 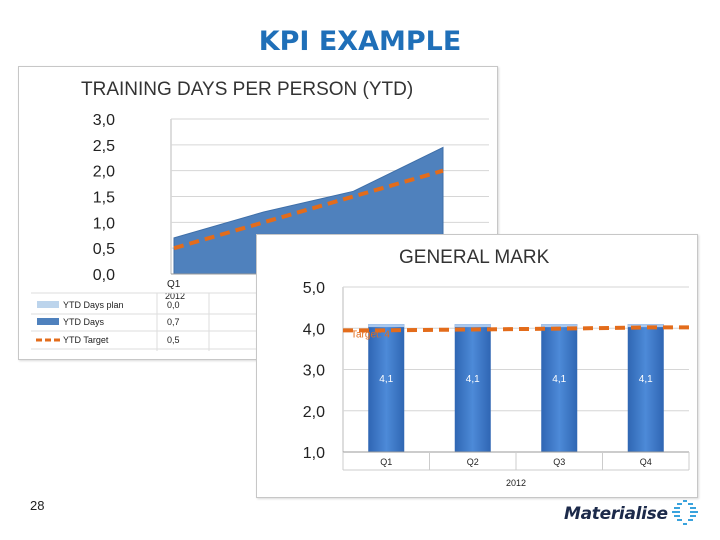 I want to click on logo-burst-icon, so click(x=684, y=512).